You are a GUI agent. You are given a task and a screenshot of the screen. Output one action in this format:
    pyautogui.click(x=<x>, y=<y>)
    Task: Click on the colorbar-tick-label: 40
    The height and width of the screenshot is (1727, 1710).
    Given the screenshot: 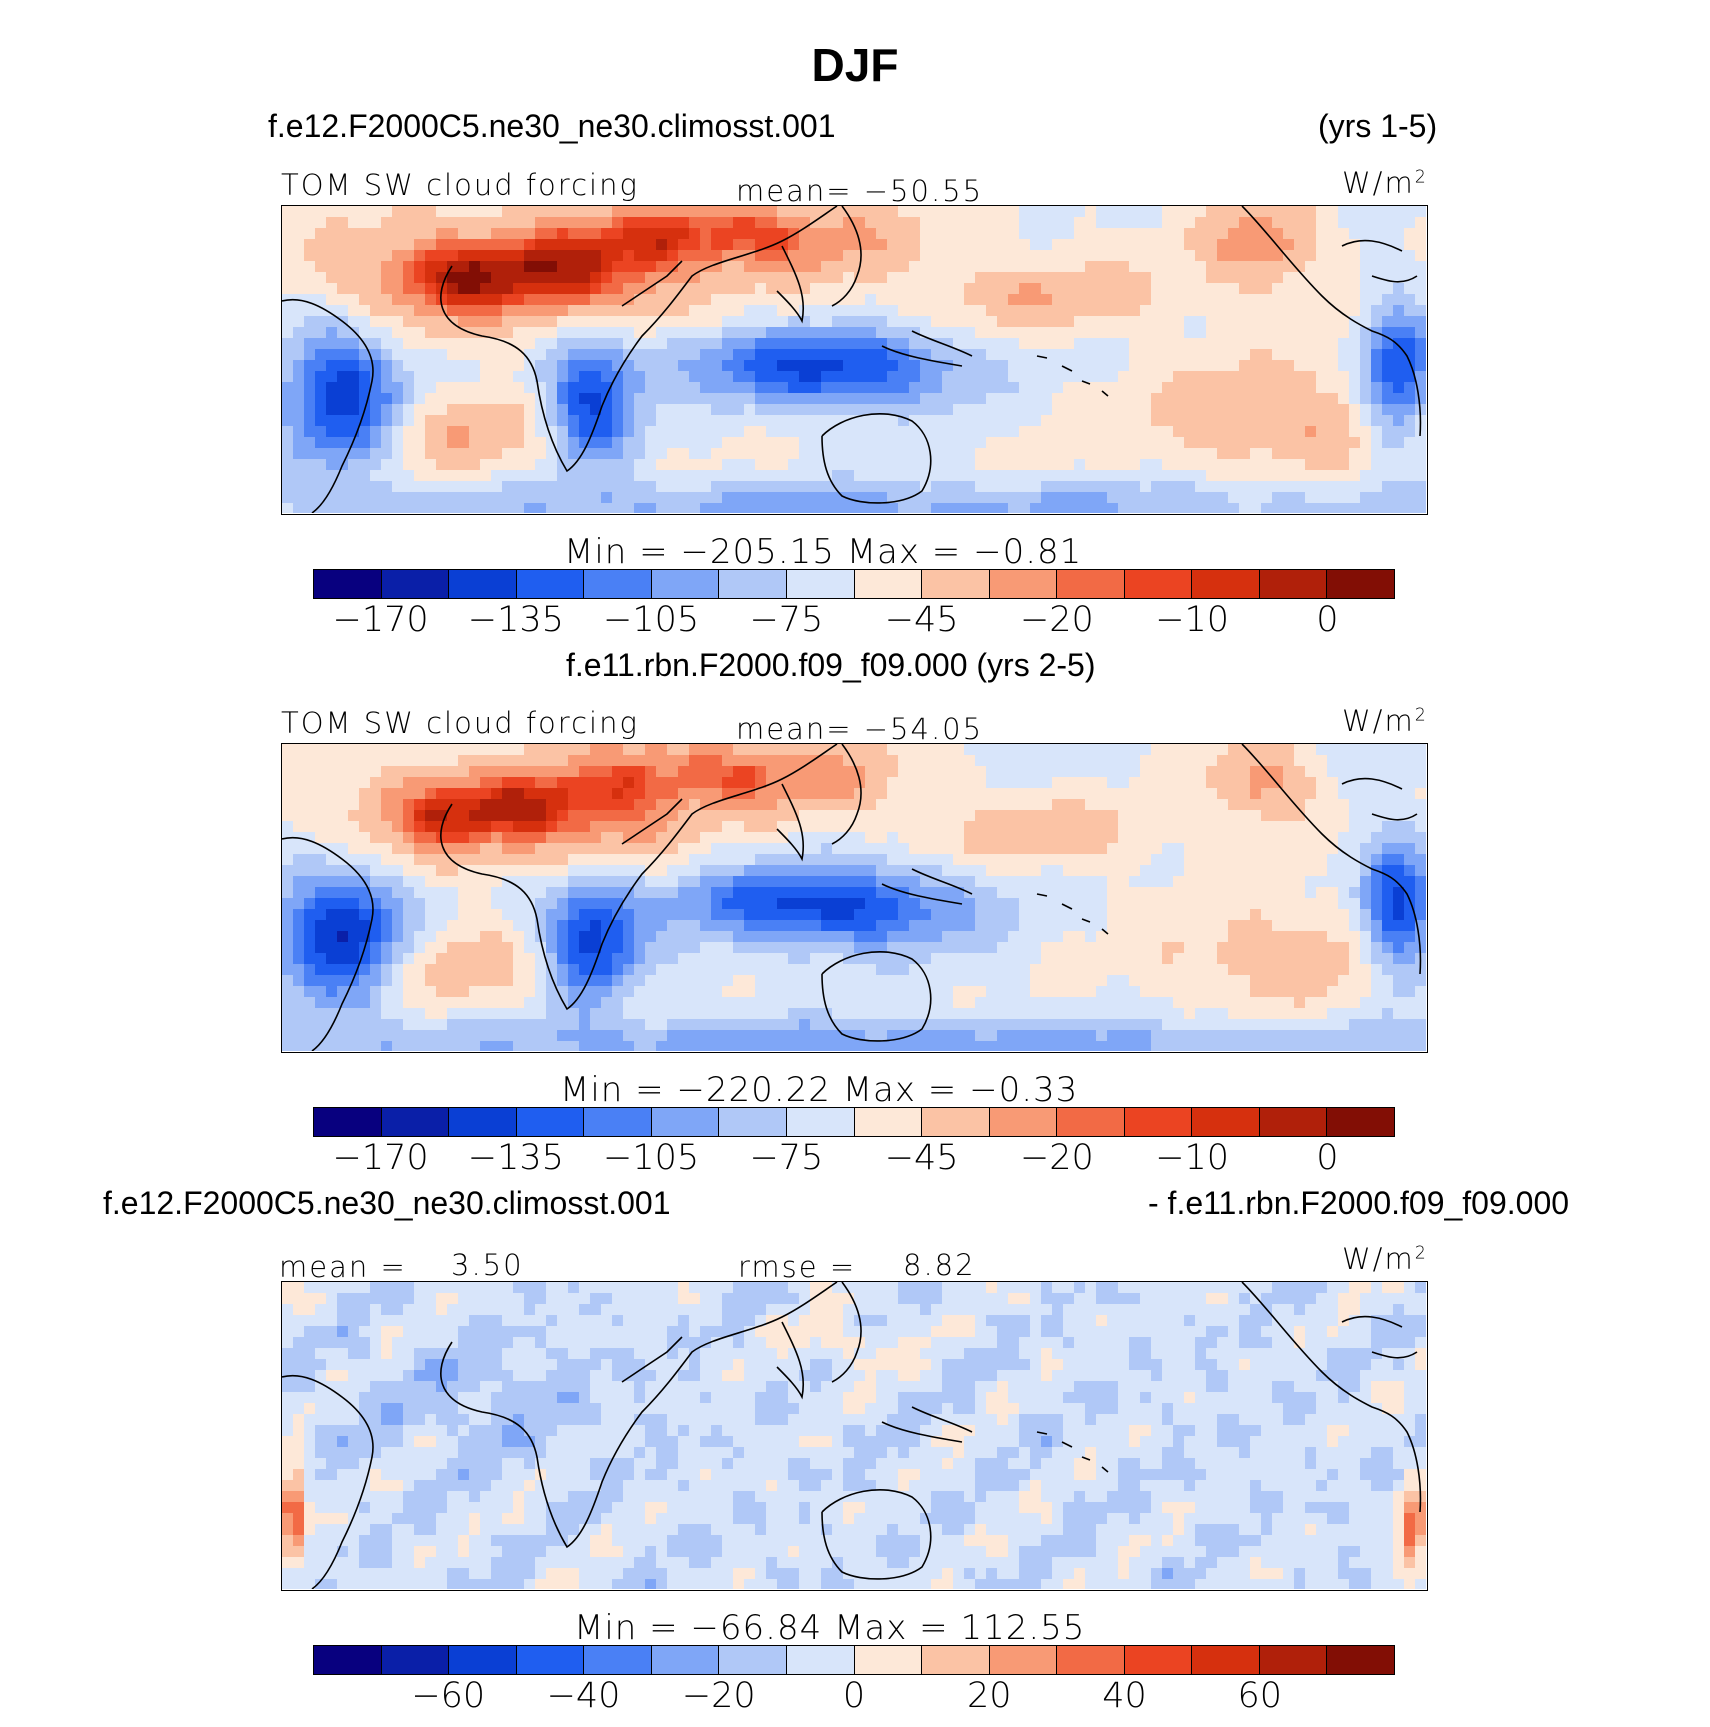 What is the action you would take?
    pyautogui.click(x=1124, y=1696)
    